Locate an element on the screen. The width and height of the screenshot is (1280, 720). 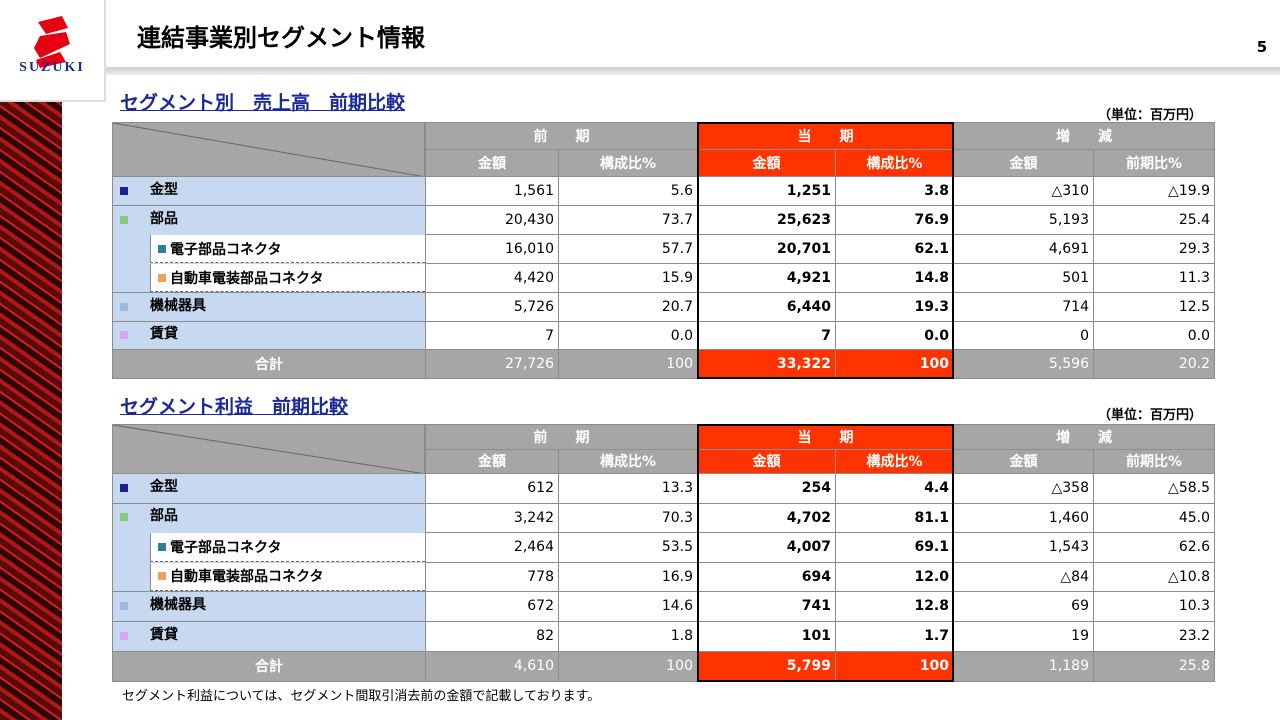
value-cell: 1,543 is located at coordinates (1023, 547).